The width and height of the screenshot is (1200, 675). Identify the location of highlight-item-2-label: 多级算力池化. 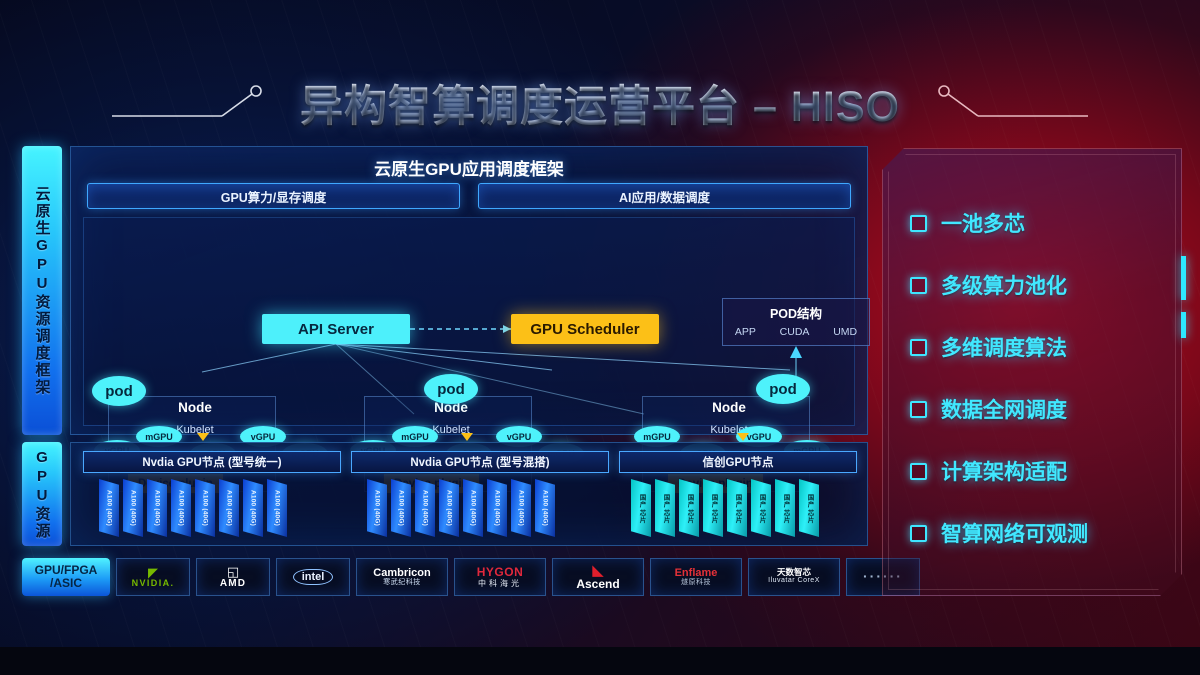
(1004, 286).